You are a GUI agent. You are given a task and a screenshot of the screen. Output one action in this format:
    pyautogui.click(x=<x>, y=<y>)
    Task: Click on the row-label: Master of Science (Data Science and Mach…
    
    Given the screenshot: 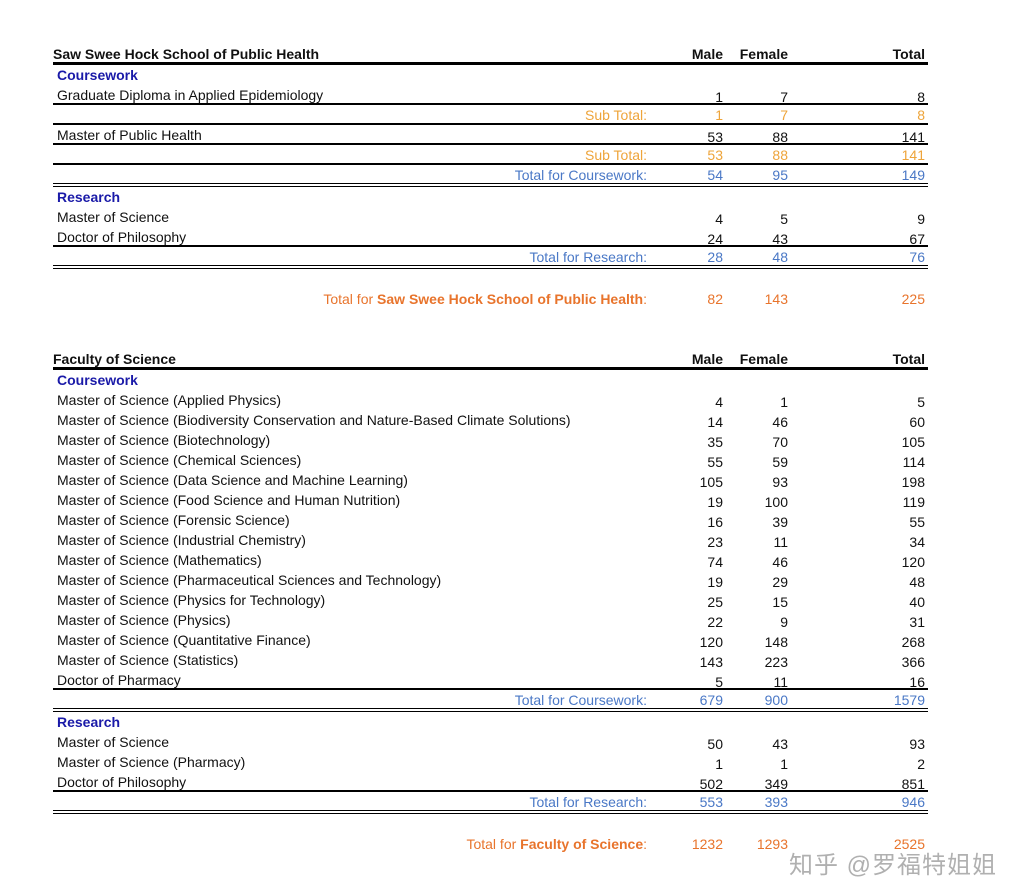 What is the action you would take?
    pyautogui.click(x=232, y=480)
    